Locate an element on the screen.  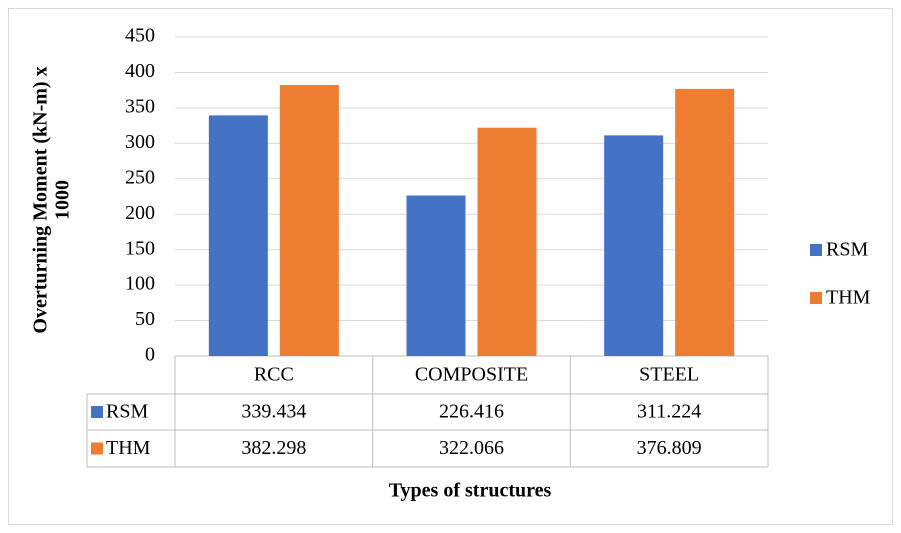
y-axis-label: Overturning Moment (kN-m) x is located at coordinates (41, 199).